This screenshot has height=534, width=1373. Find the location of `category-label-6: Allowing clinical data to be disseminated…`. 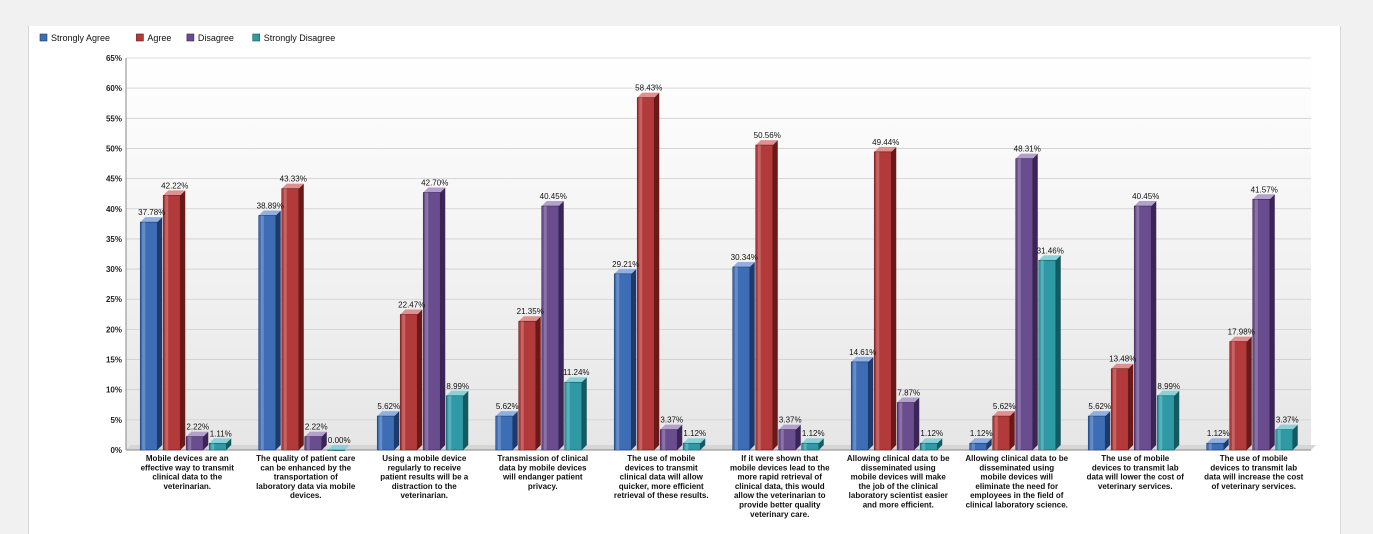

category-label-6: Allowing clinical data to be disseminated… is located at coordinates (898, 482).